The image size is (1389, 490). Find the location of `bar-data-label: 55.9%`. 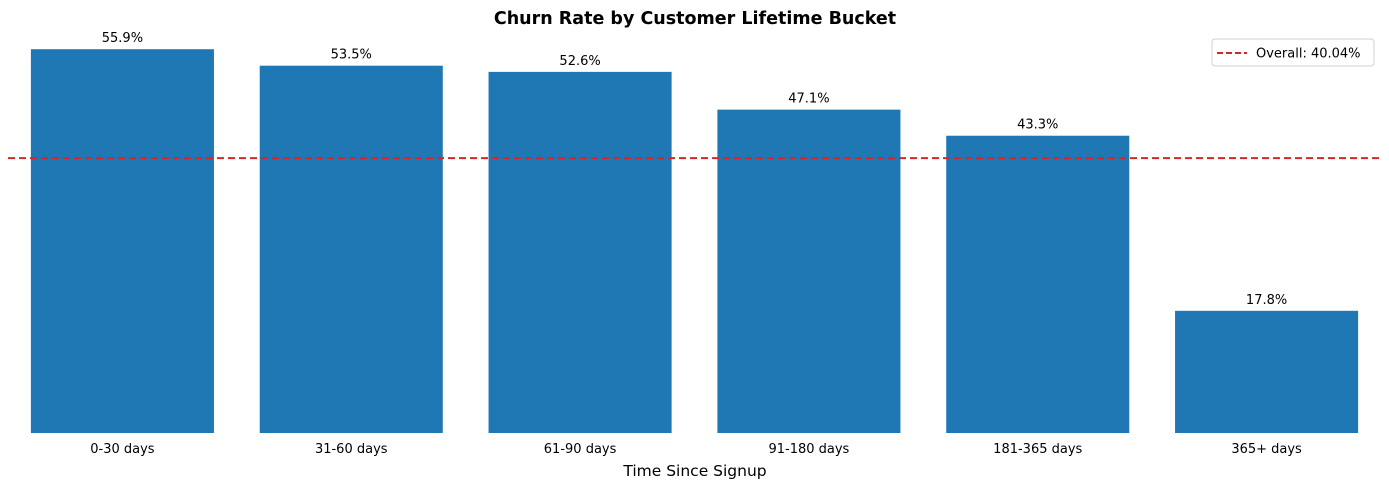

bar-data-label: 55.9% is located at coordinates (122, 38).